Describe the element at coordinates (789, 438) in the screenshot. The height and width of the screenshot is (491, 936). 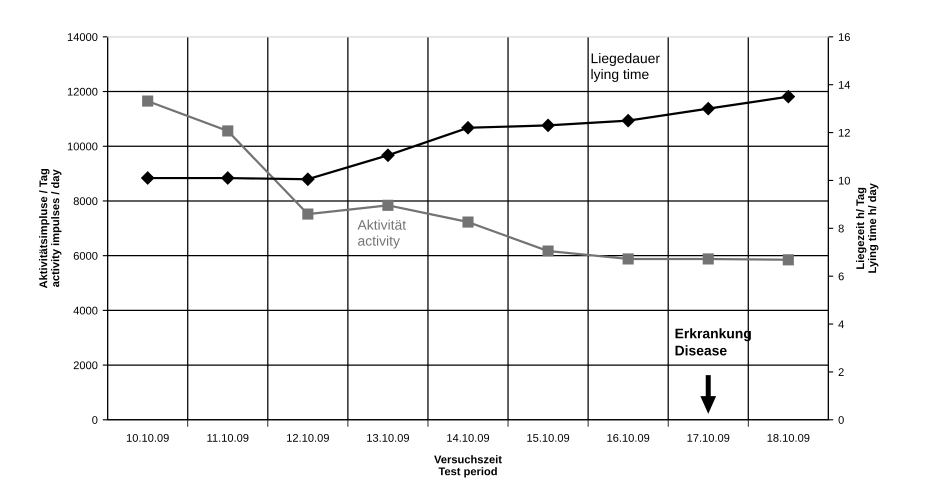
I see `x-tick-label: 18.10.09` at that location.